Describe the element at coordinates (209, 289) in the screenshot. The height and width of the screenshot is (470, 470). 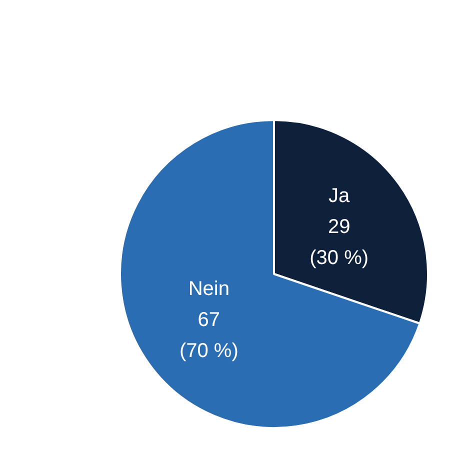
I see `slice-label: Nein` at that location.